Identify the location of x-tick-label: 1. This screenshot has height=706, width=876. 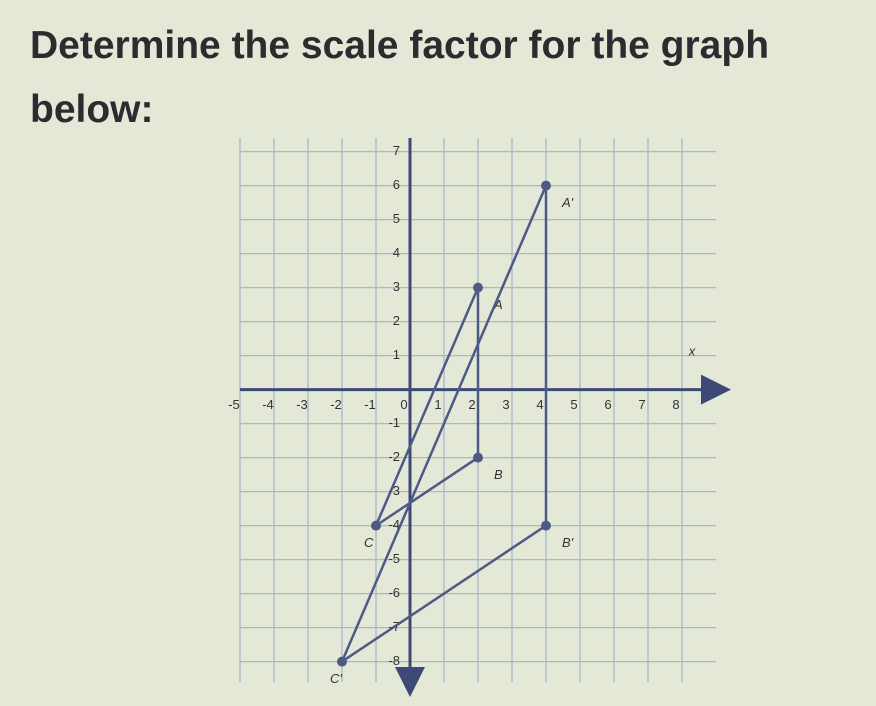
(437, 404).